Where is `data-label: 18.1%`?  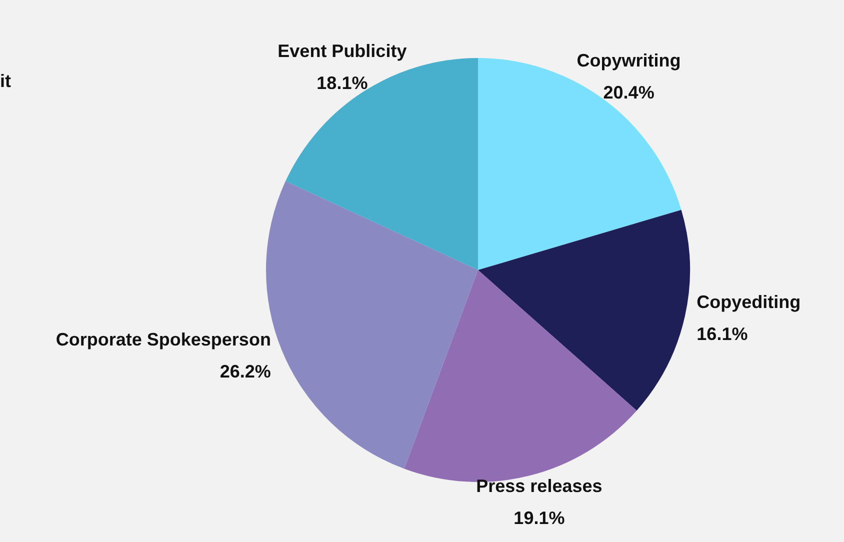 data-label: 18.1% is located at coordinates (342, 82).